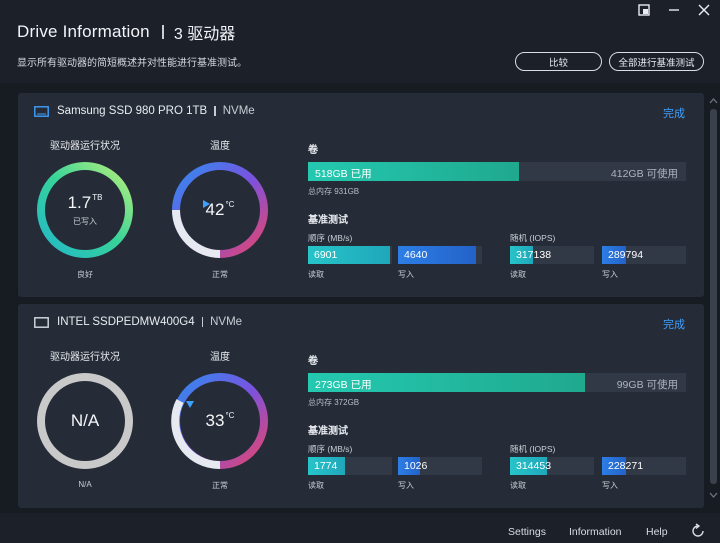 Image resolution: width=720 pixels, height=543 pixels. I want to click on health-value: N/A, so click(85, 420).